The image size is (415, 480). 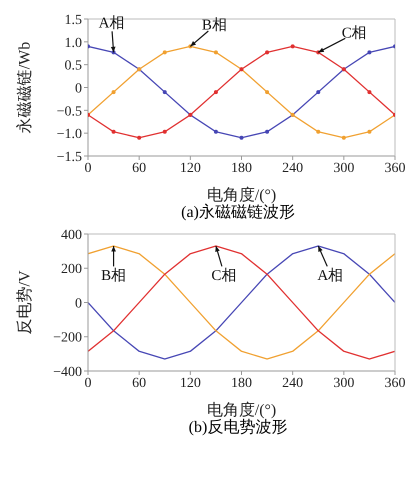 What do you see at coordinates (25, 88) in the screenshot?
I see `y-axis-title: 永磁磁链/Wb` at bounding box center [25, 88].